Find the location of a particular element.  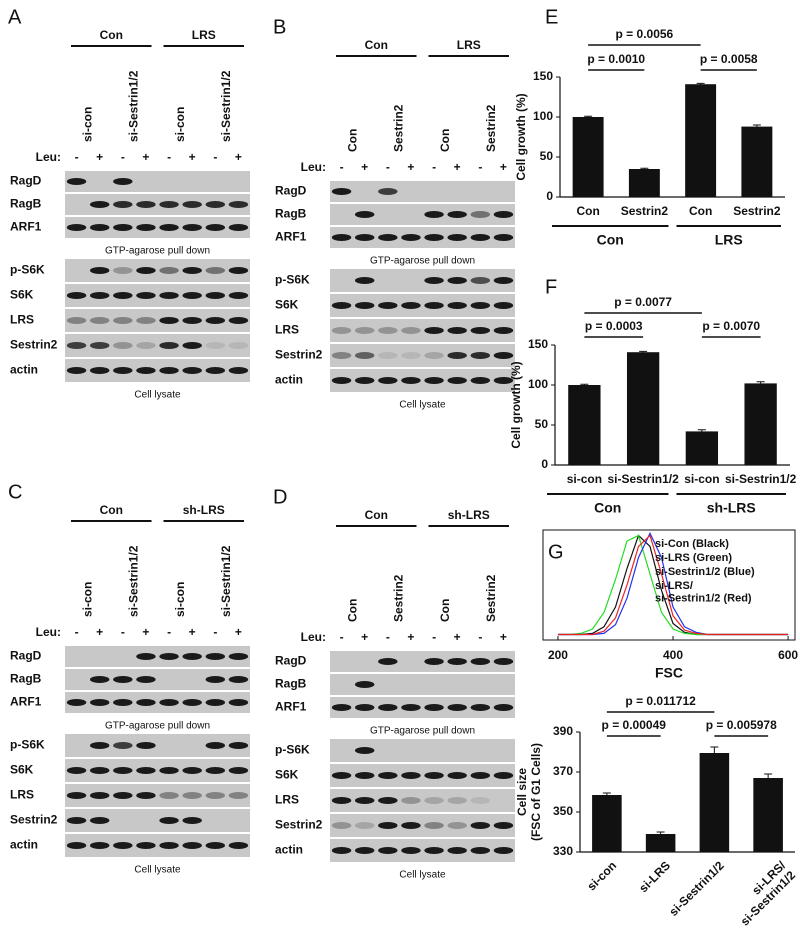

x-tick-label: si-LRS/si-Sestrin1/2 is located at coordinates (763, 893).